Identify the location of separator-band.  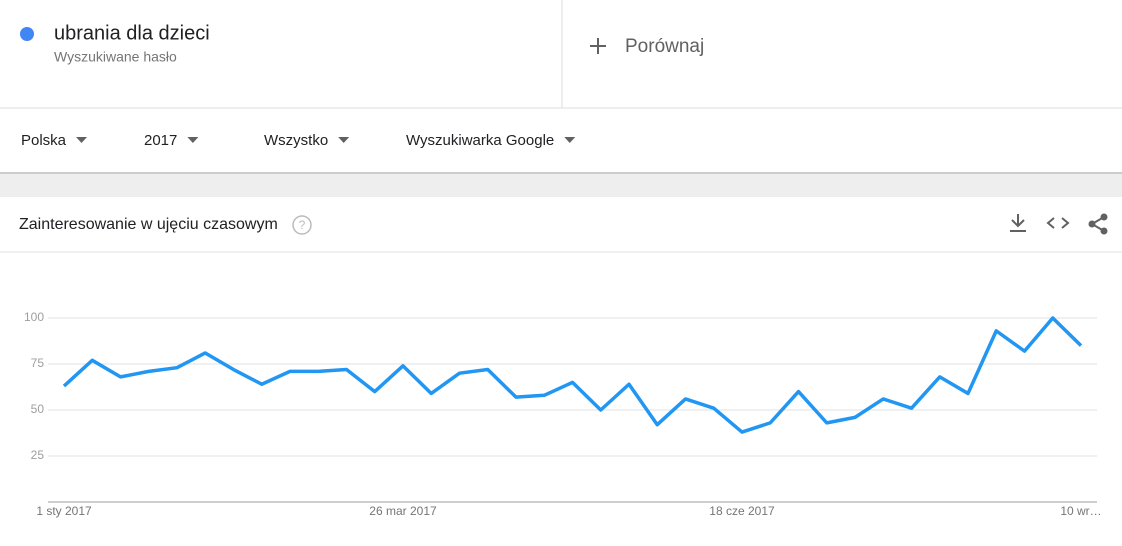
(561, 184).